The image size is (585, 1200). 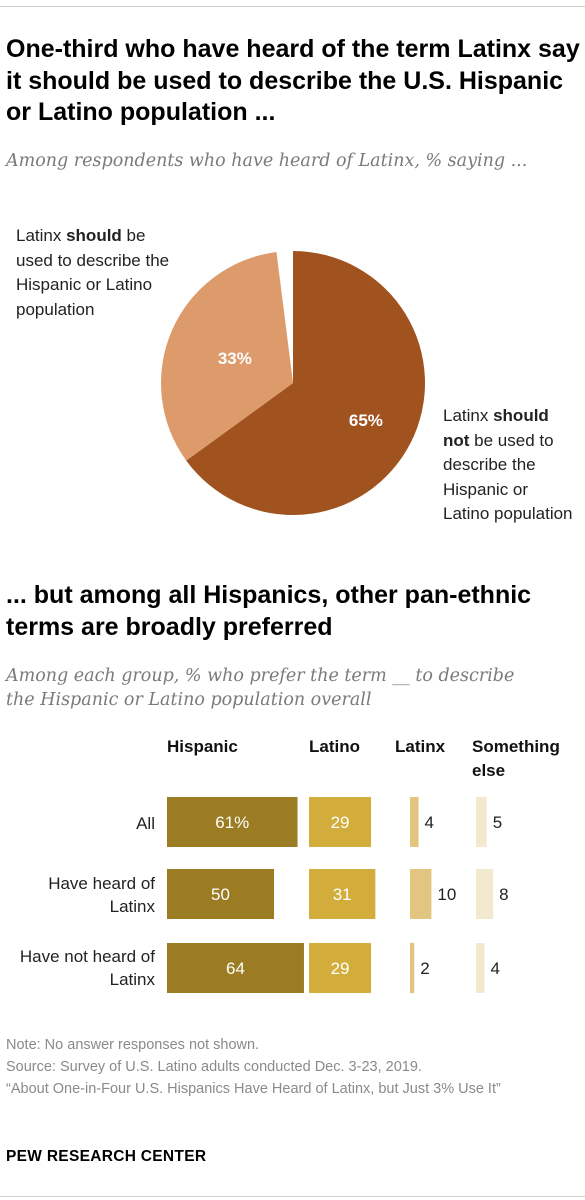 I want to click on pie-label-should-not-bold1: should, so click(x=521, y=415).